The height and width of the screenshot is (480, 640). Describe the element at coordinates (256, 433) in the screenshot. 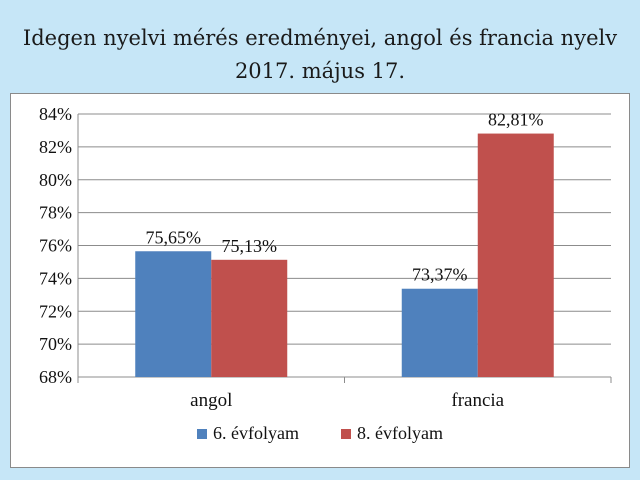

I see `legend-label: 6. évfolyam` at that location.